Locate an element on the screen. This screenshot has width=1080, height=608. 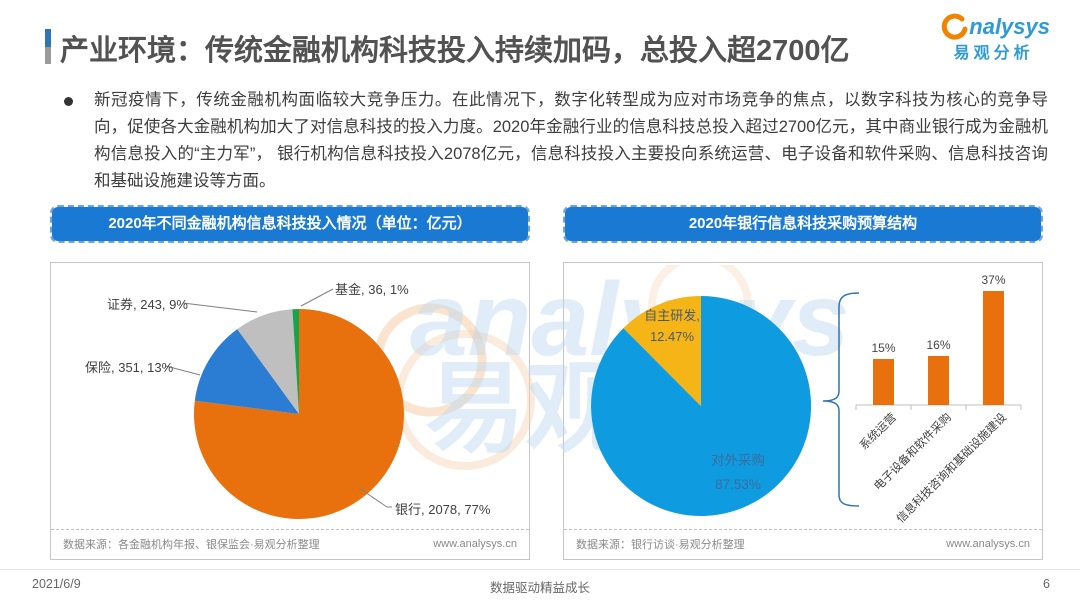
right-chart-title: 2020年银行信息科技采购预算结构 is located at coordinates (803, 224).